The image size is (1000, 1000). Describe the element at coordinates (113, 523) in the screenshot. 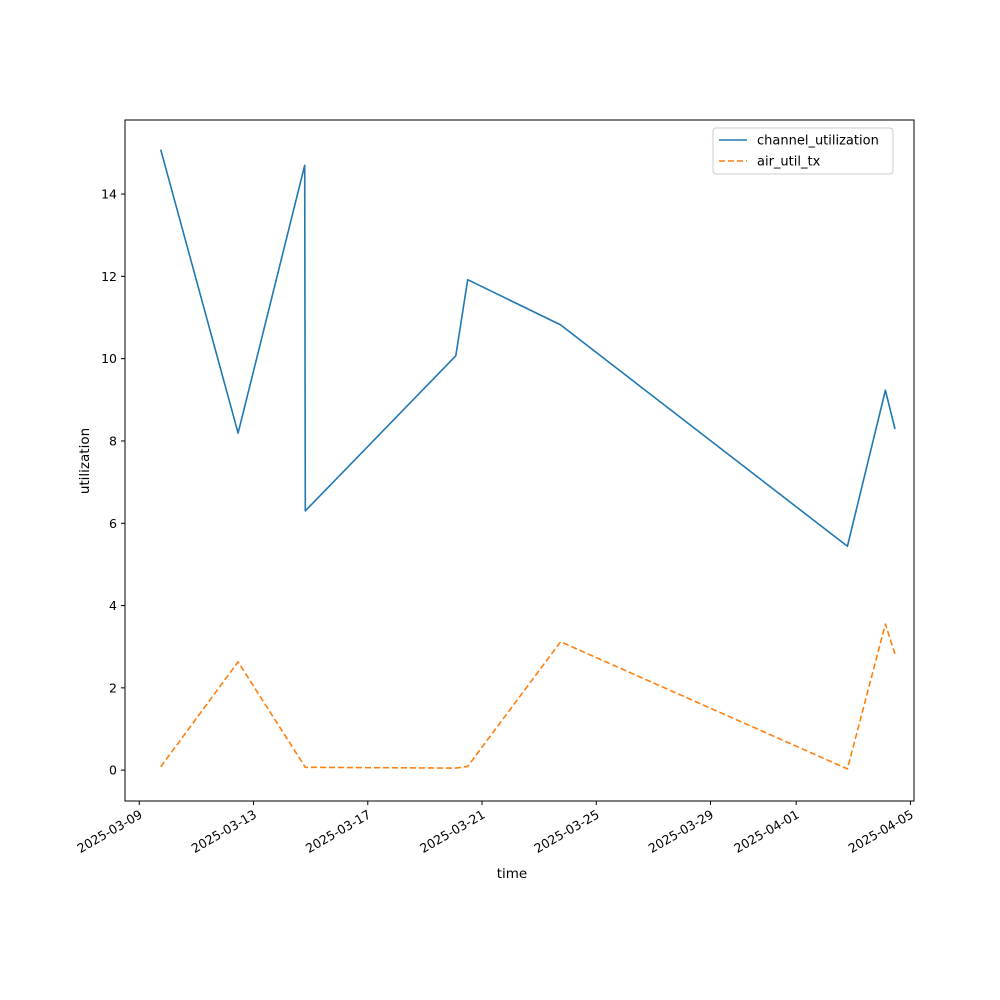

I see `y-tick-label: 6` at that location.